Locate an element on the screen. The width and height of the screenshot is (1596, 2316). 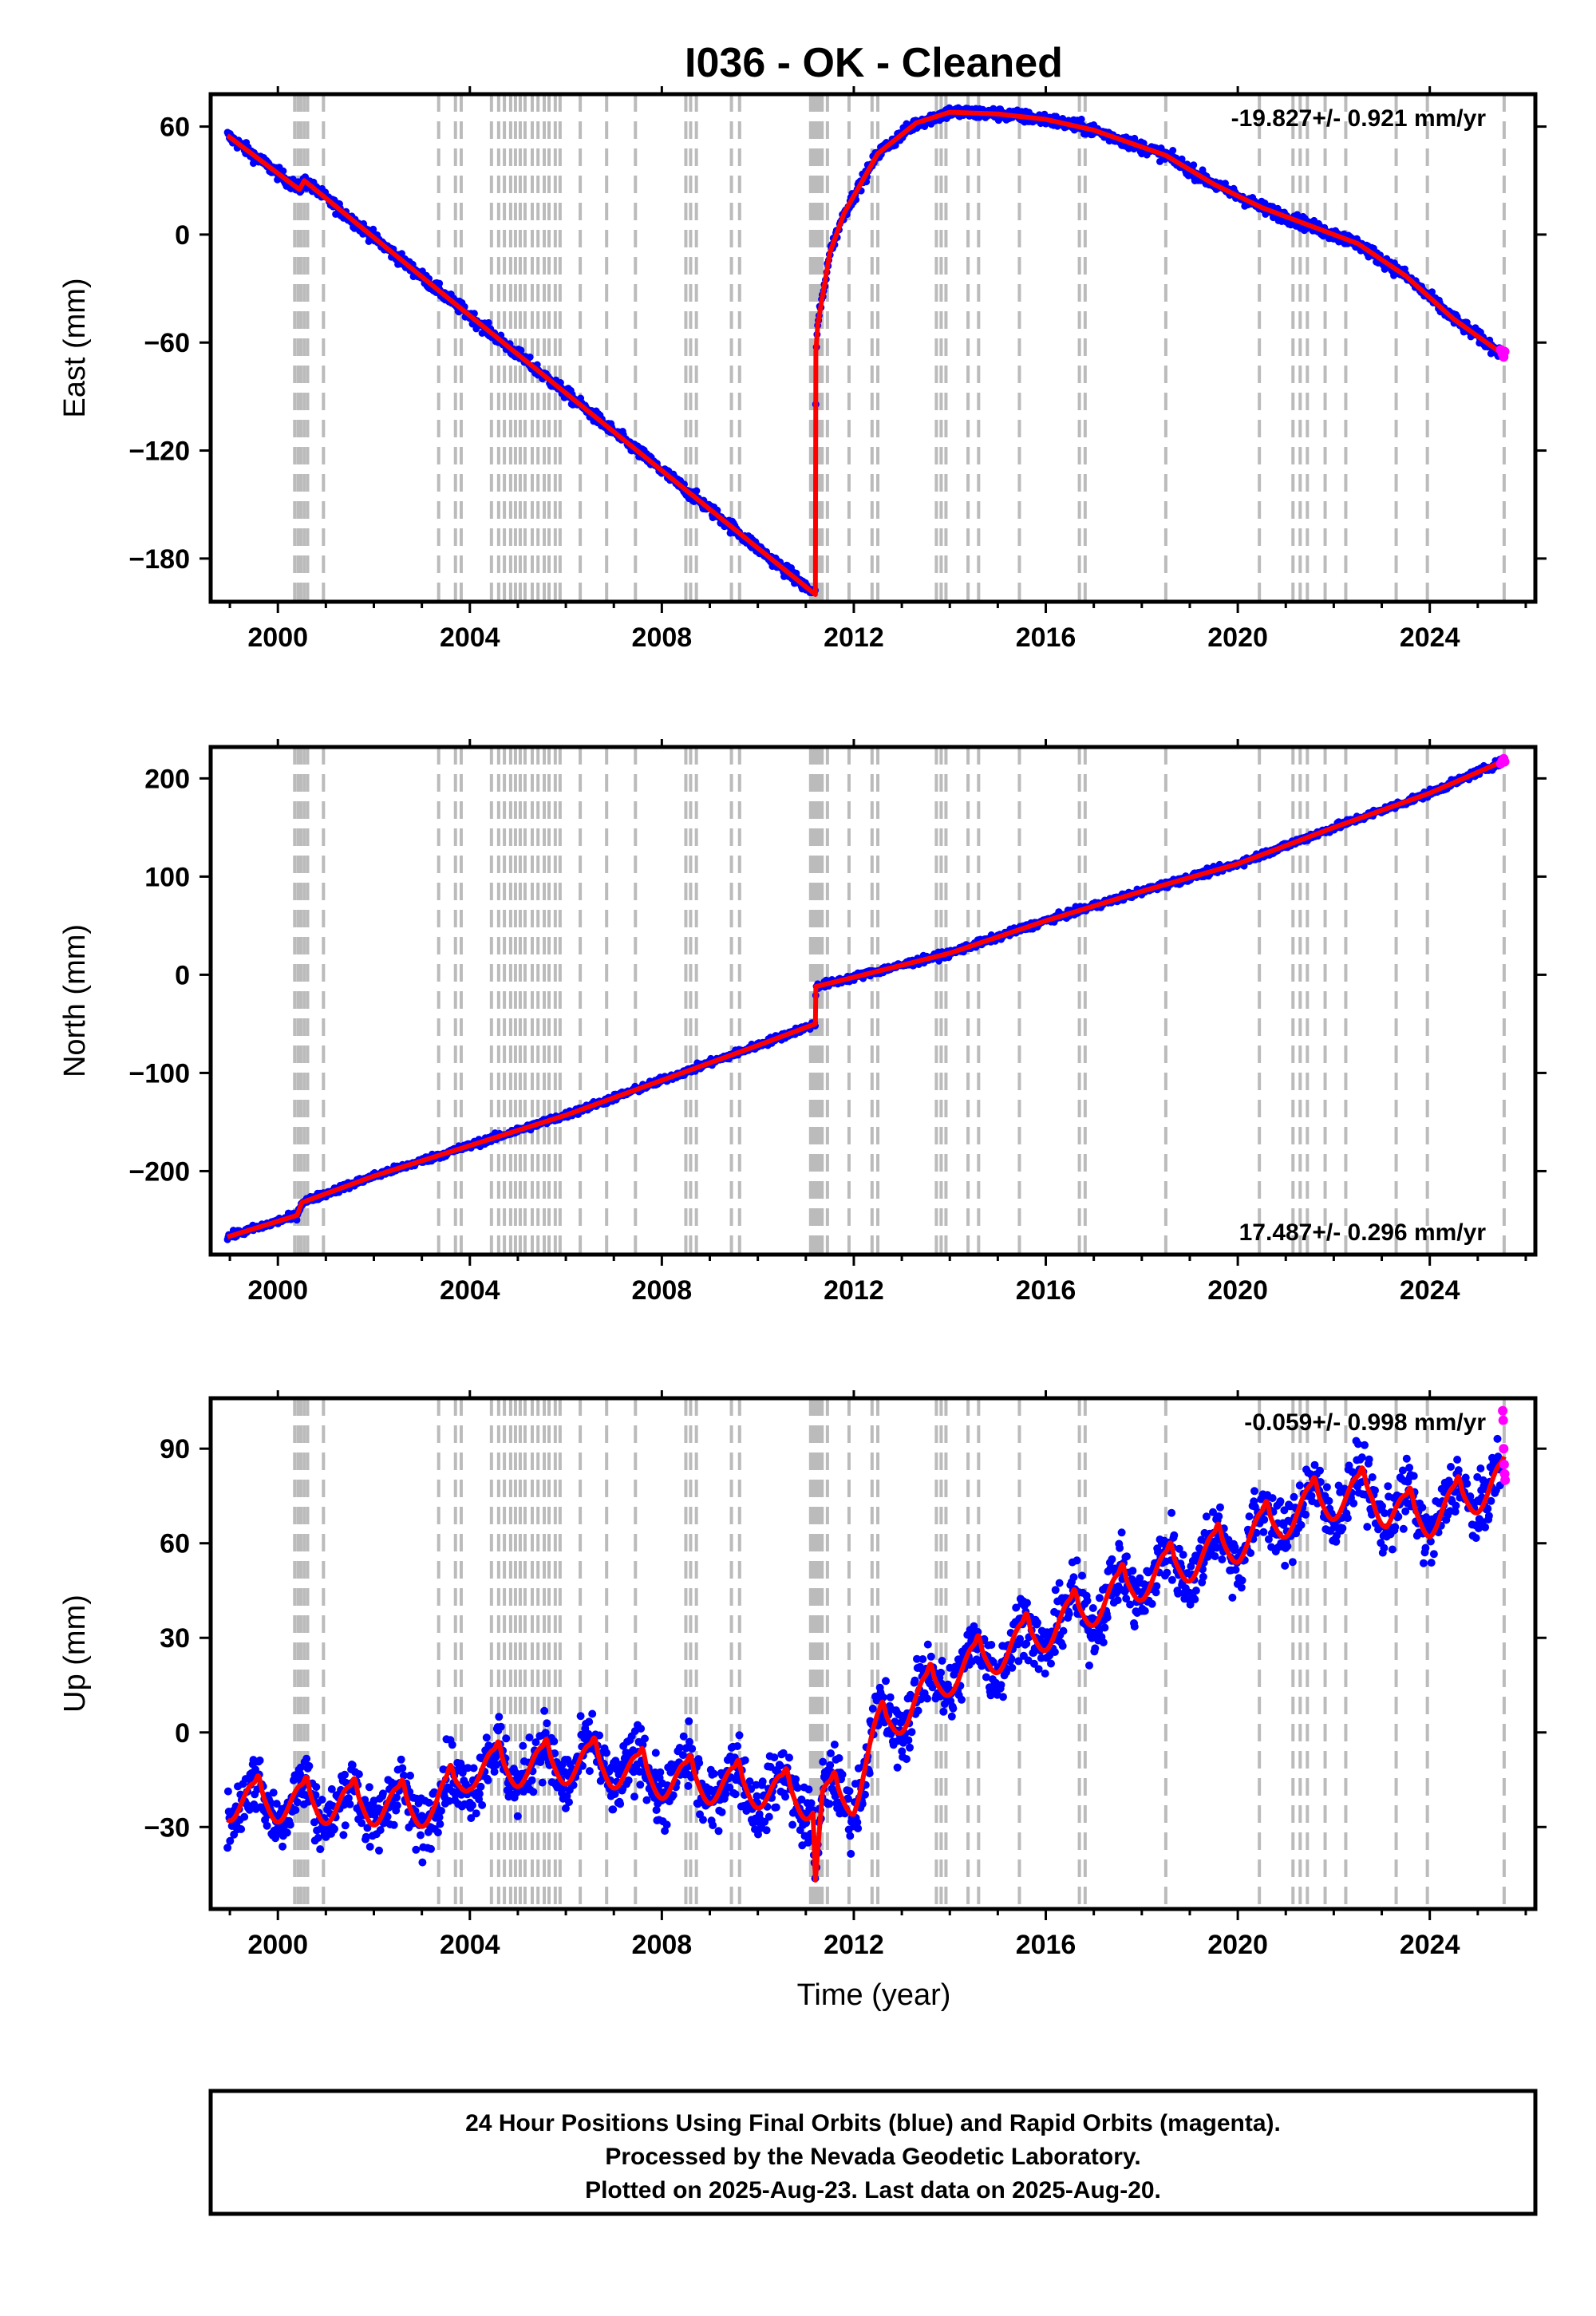
y-tick-label: 200 is located at coordinates (167, 779).